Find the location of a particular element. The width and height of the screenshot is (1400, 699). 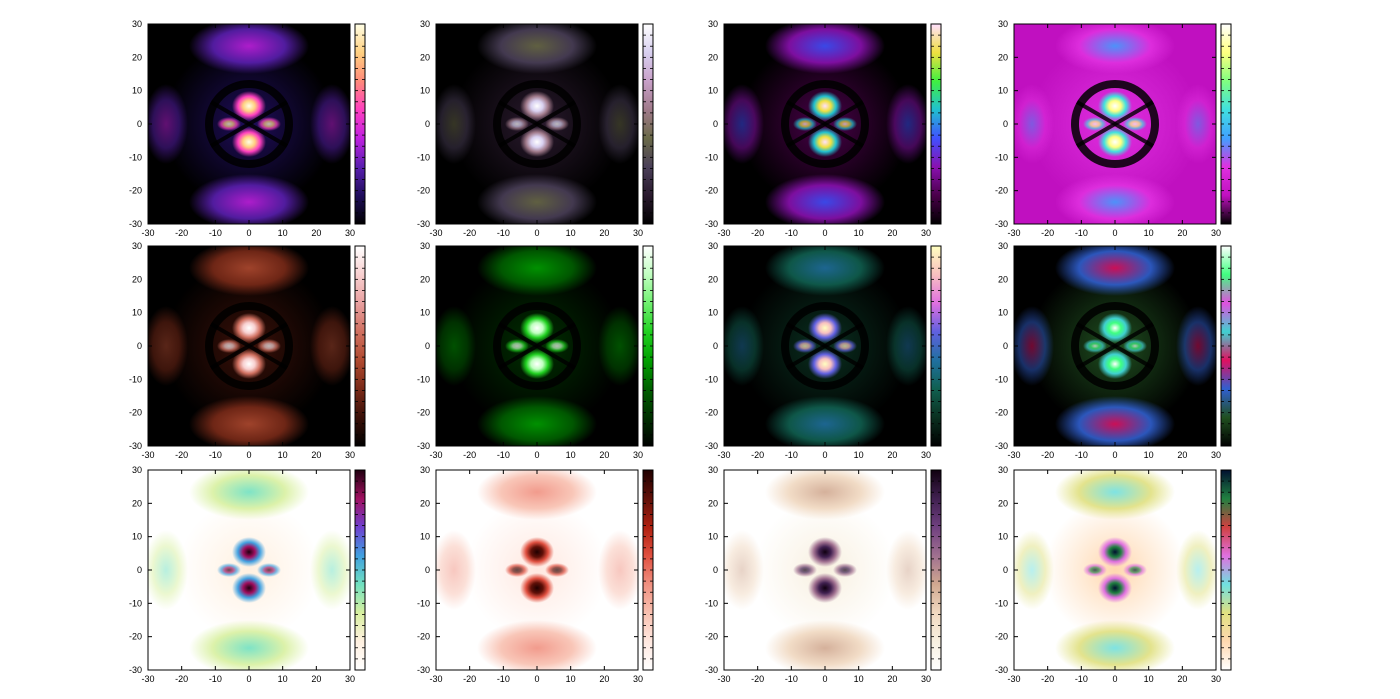

heatmap-panel-r2c1: -30 -20 -10 0 10 20 30 -30 -20 -10 0 10 20 30 is located at coordinates (268, 353).